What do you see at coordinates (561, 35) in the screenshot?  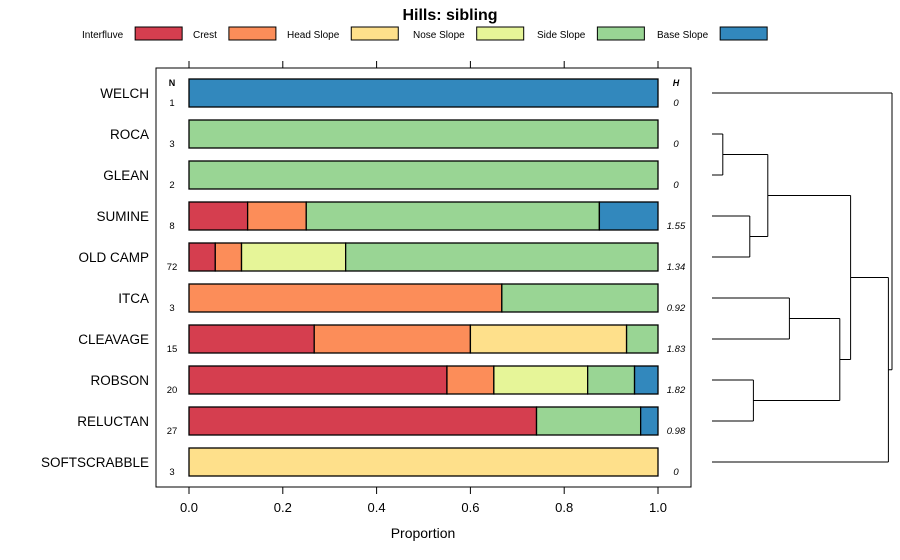 I see `legend-label: Side Slope` at bounding box center [561, 35].